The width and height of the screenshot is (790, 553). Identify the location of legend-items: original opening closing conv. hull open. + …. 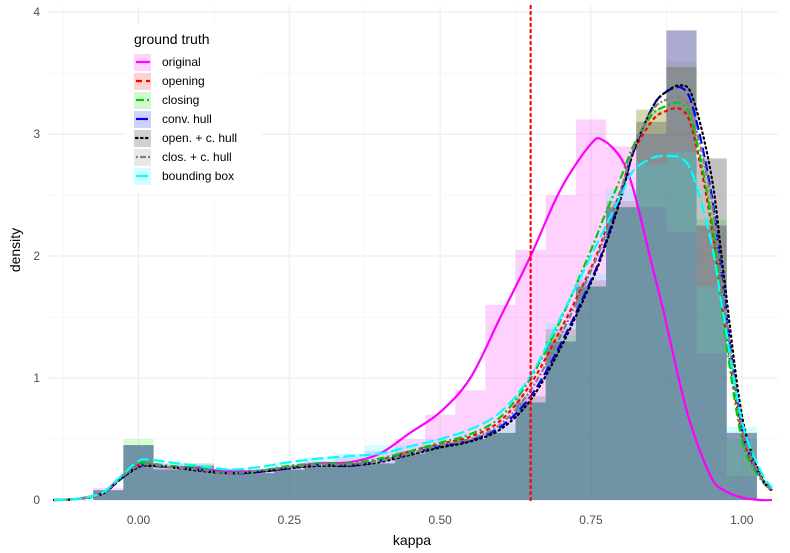
(185, 119).